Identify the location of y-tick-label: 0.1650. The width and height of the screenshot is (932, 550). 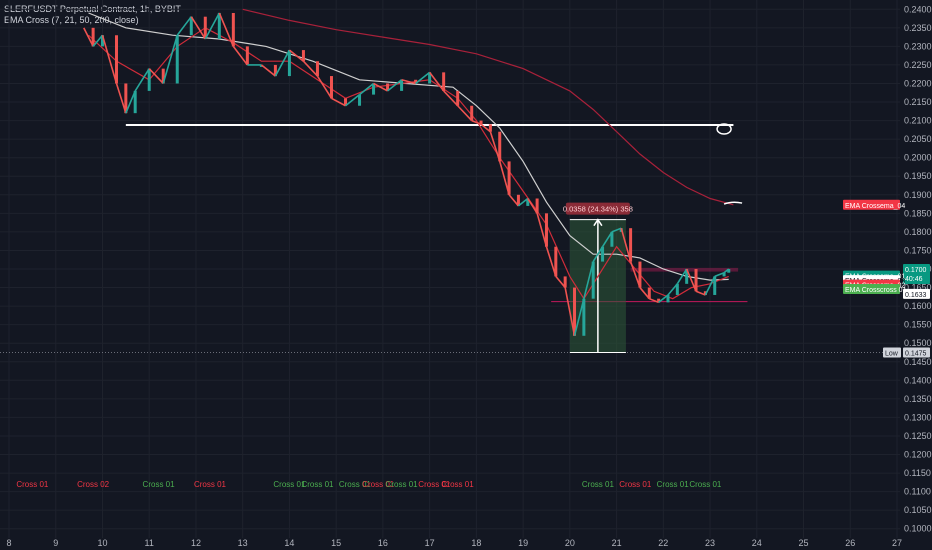
(918, 288).